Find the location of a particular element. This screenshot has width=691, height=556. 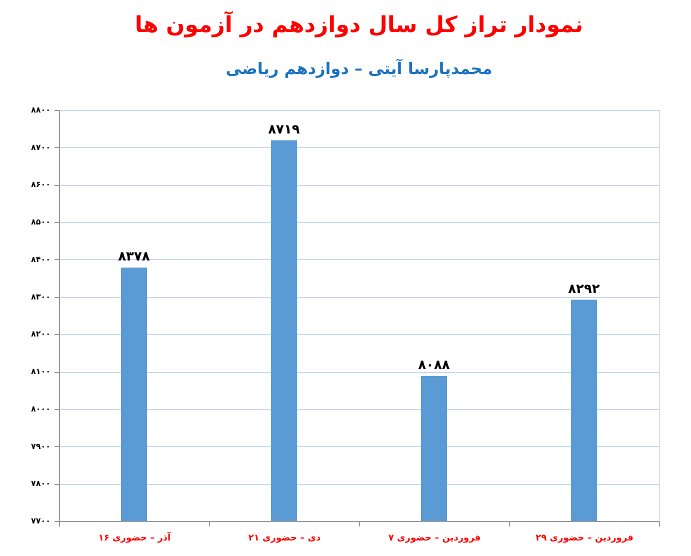

y-tick-label: ۷۸۰۰ is located at coordinates (40, 483).